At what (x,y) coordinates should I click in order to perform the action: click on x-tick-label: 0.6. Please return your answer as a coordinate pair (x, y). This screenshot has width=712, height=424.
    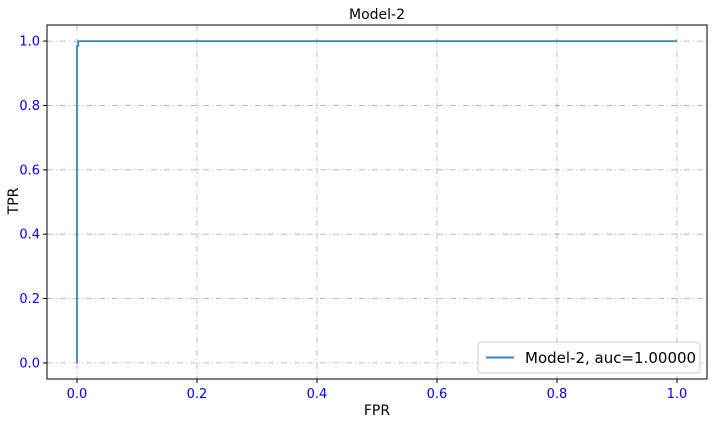
    Looking at the image, I should click on (437, 394).